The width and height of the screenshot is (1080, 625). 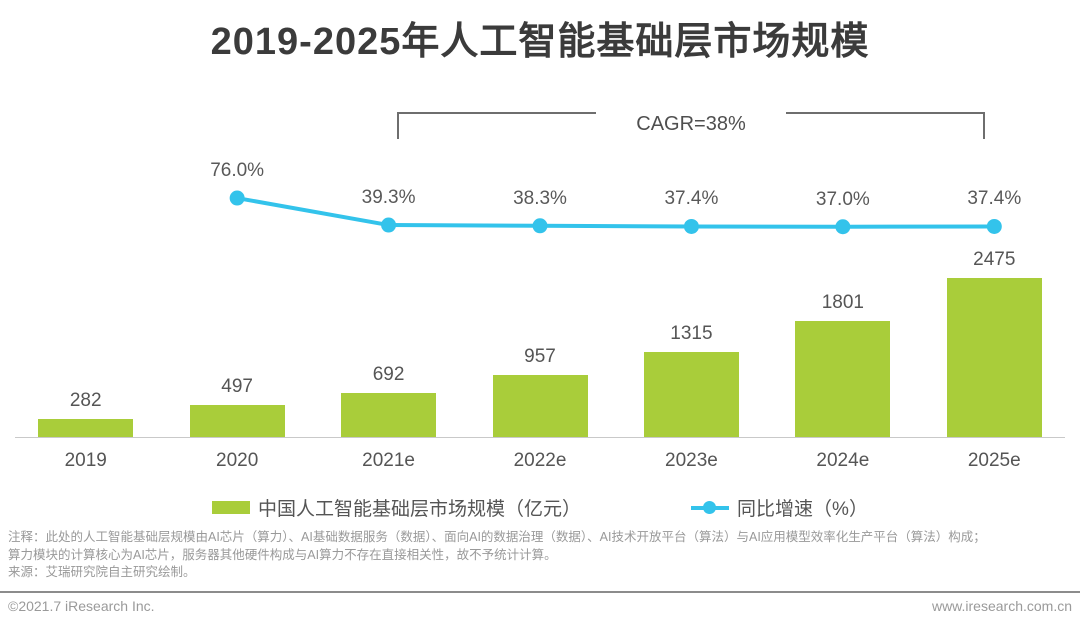 I want to click on x-axis-label-2020: 2020, so click(x=237, y=460).